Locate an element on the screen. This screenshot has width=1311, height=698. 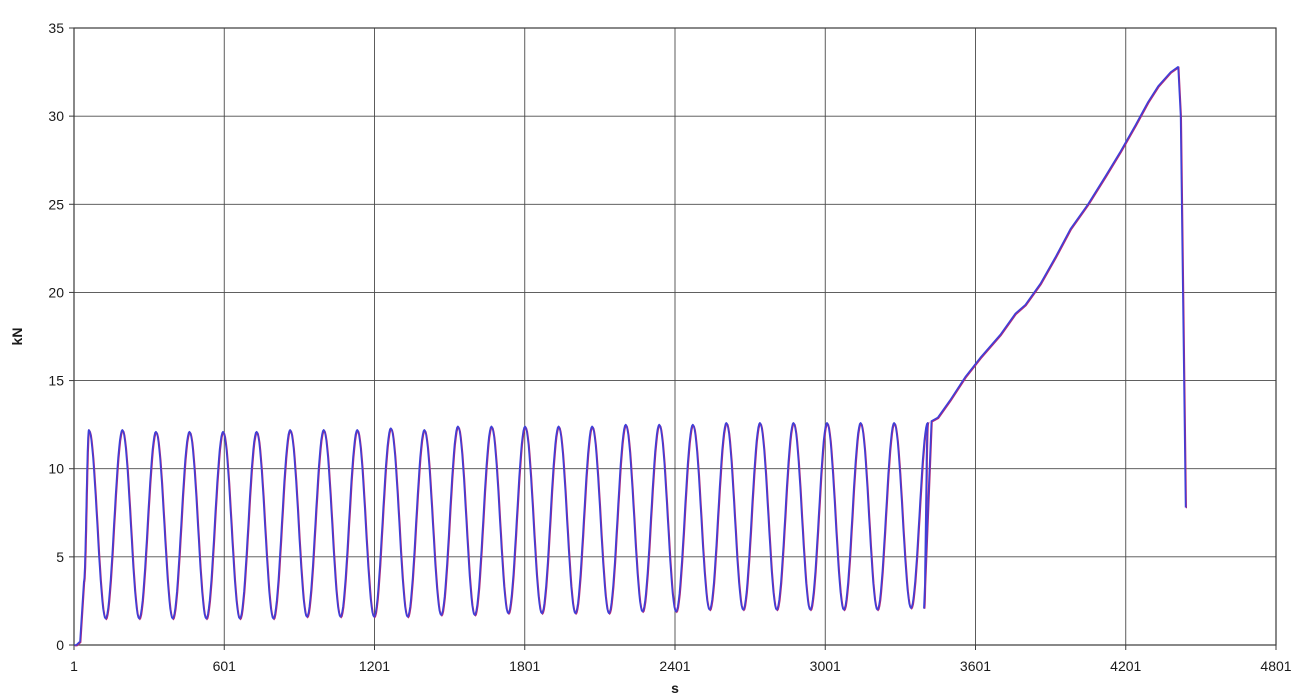
x-tick-label: 1801 is located at coordinates (524, 666).